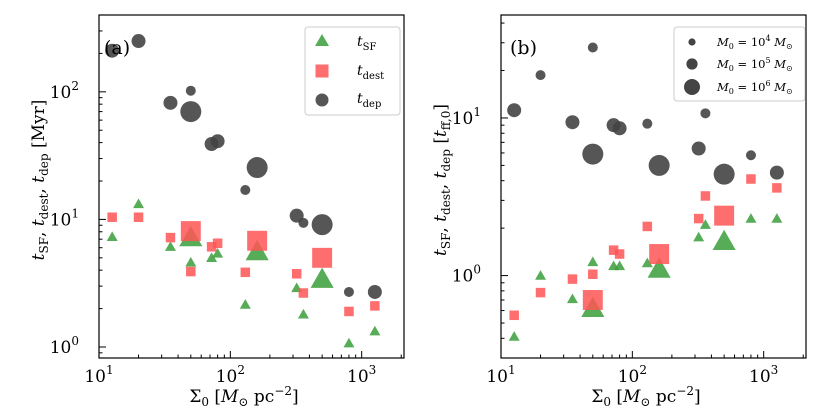 This screenshot has height=415, width=830. What do you see at coordinates (523, 48) in the screenshot?
I see `panel-b-label: (b)` at bounding box center [523, 48].